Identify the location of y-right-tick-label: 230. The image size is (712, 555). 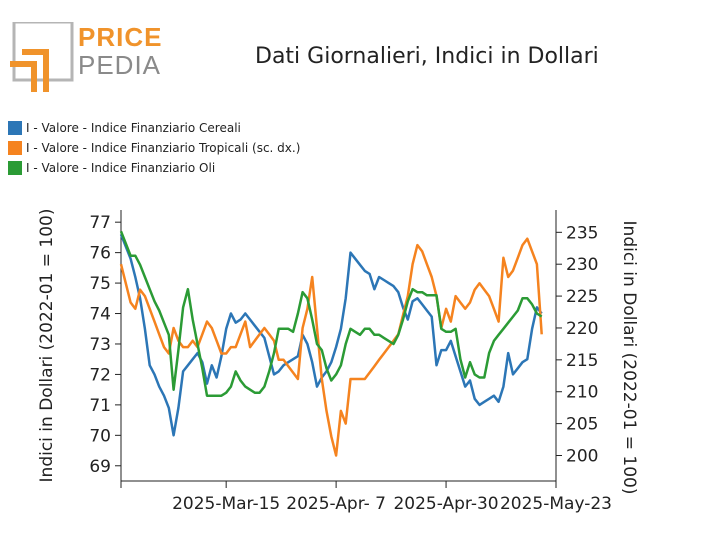
(582, 265).